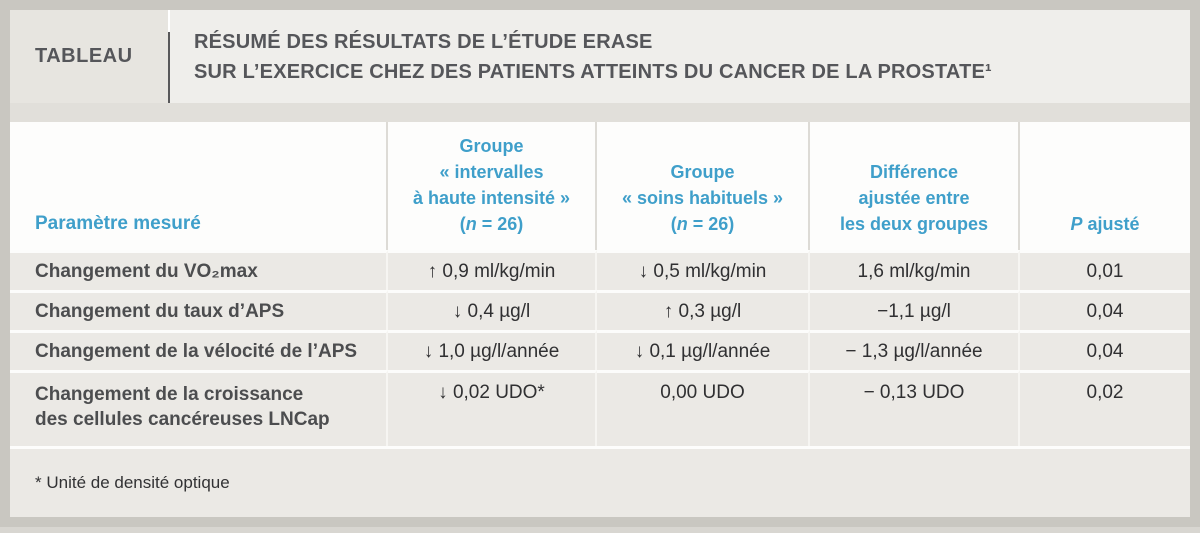 The width and height of the screenshot is (1200, 533). What do you see at coordinates (703, 408) in the screenshot?
I see `usual-care-value: 0,00 UDO` at bounding box center [703, 408].